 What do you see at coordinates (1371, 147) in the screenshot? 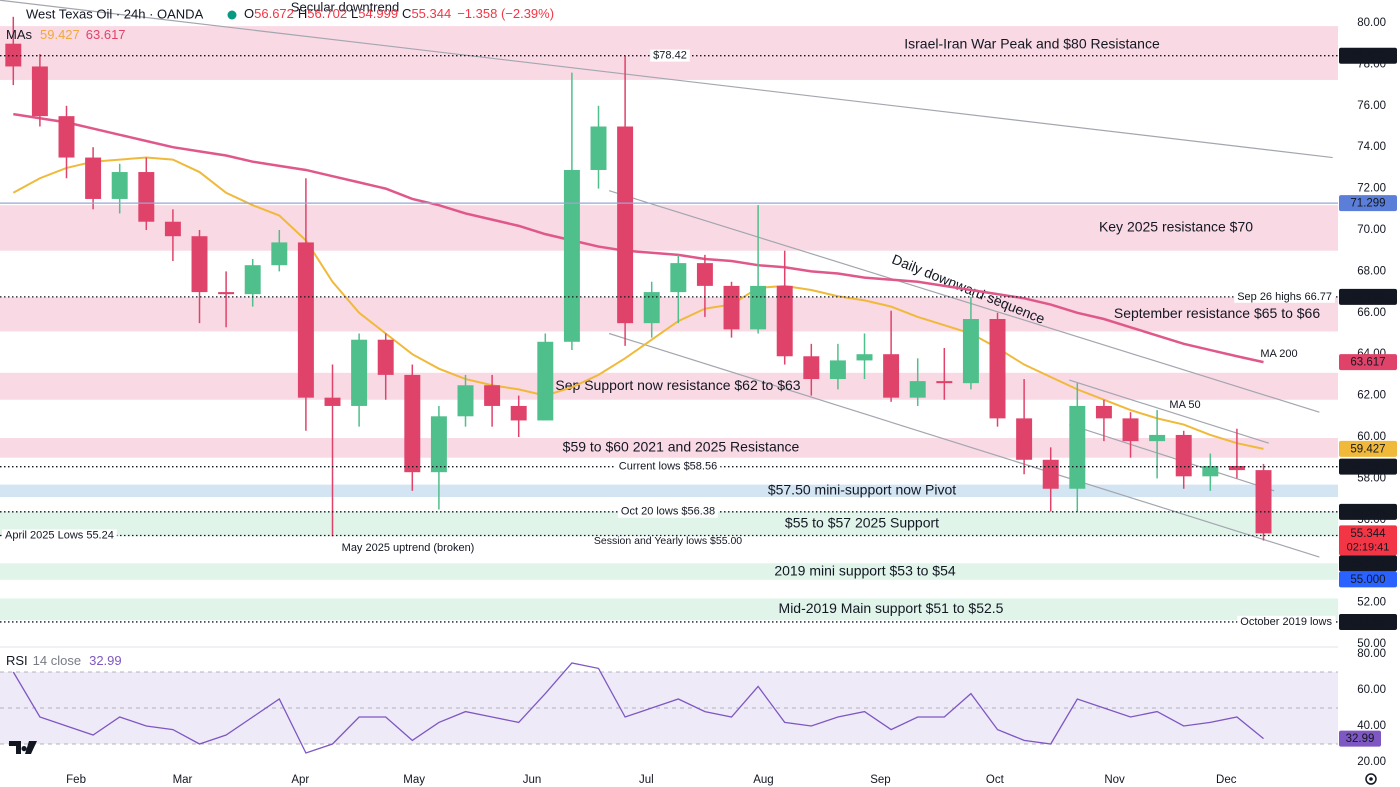
I see `y-tick-label: 74.00` at bounding box center [1371, 147].